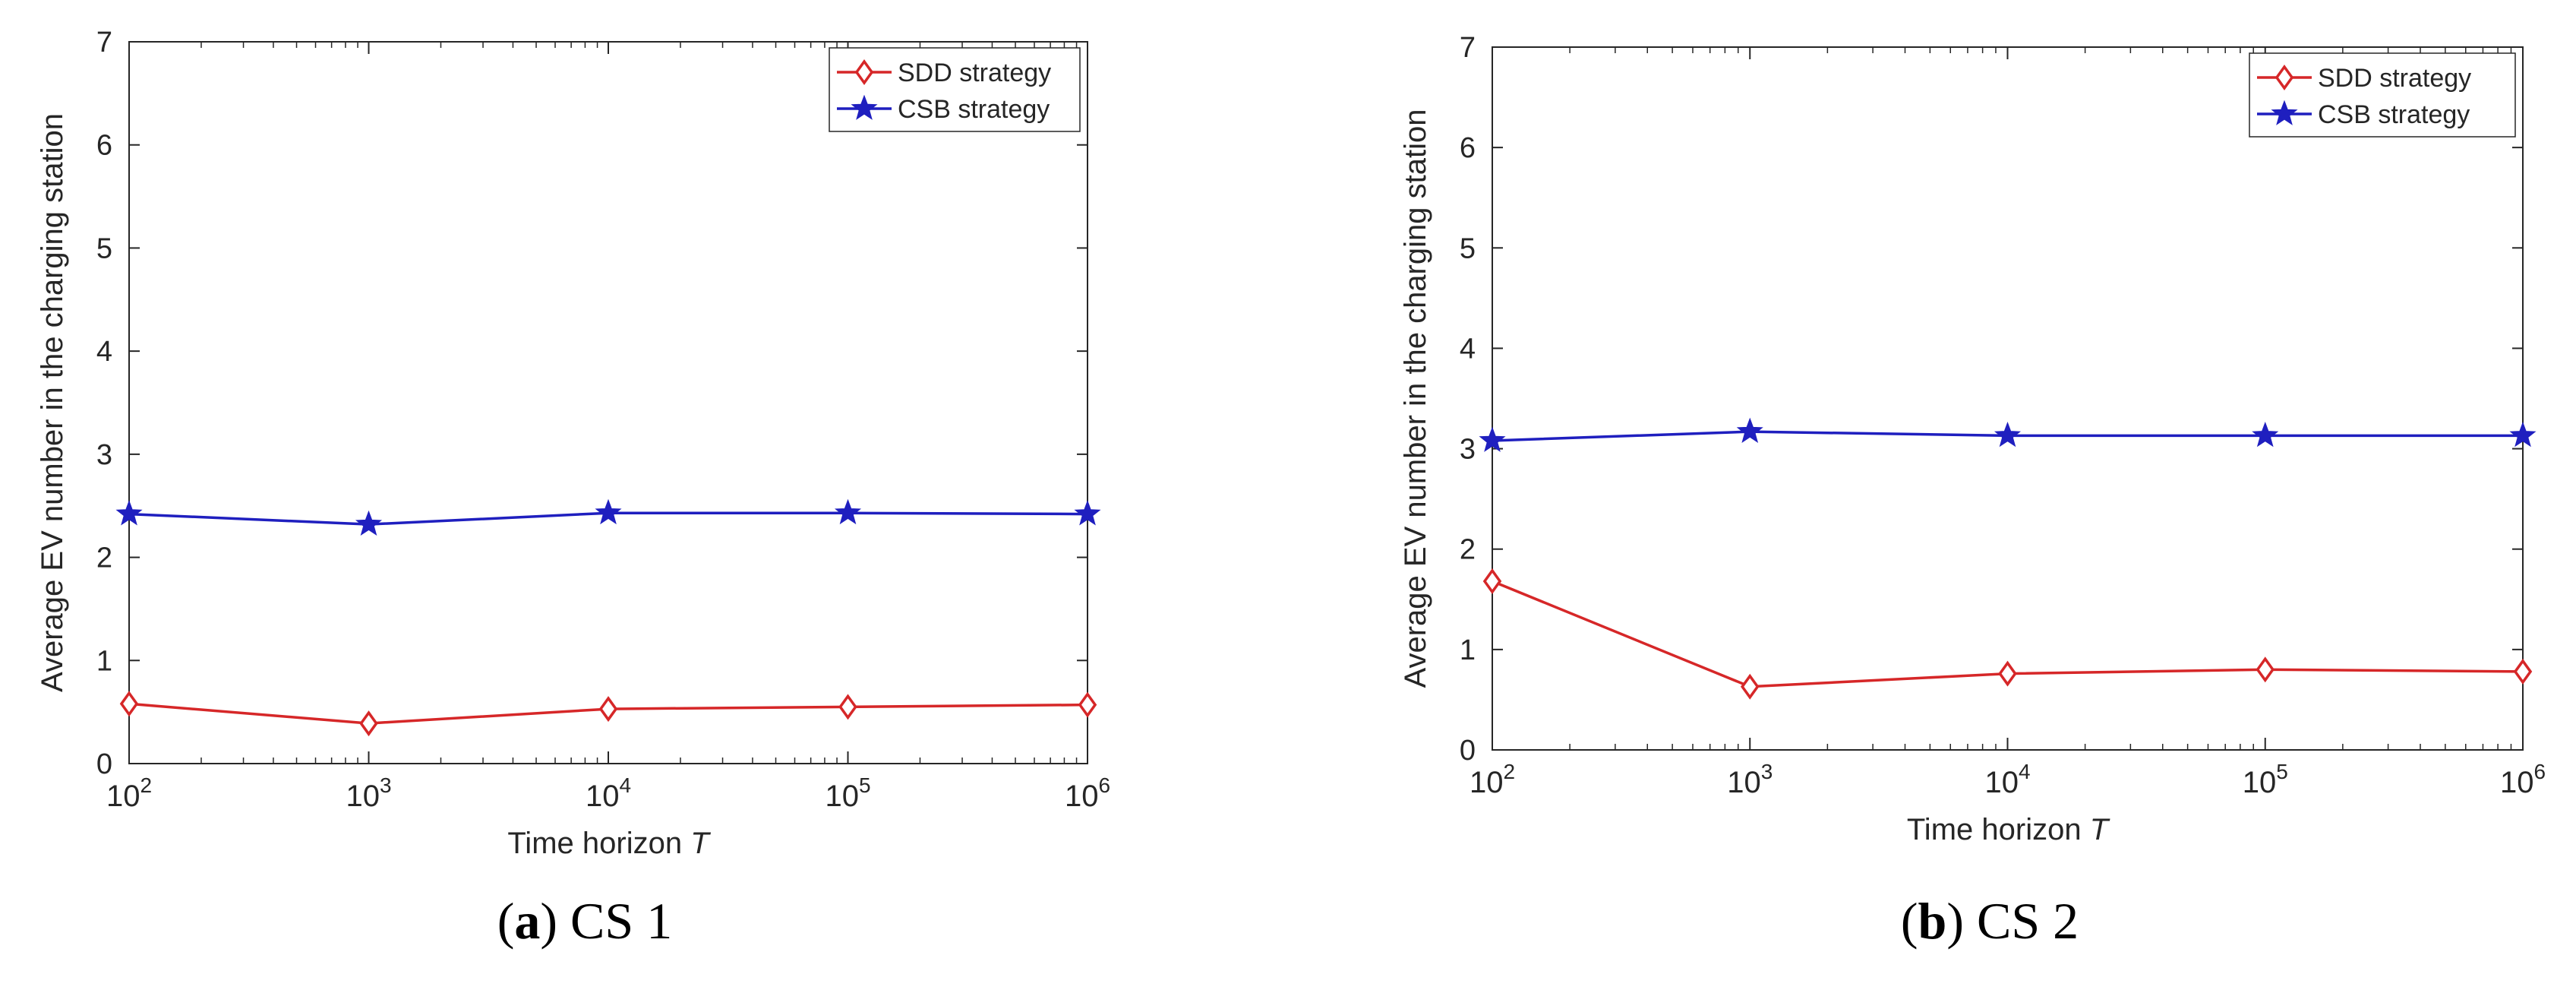  I want to click on legend-box, so click(2382, 95).